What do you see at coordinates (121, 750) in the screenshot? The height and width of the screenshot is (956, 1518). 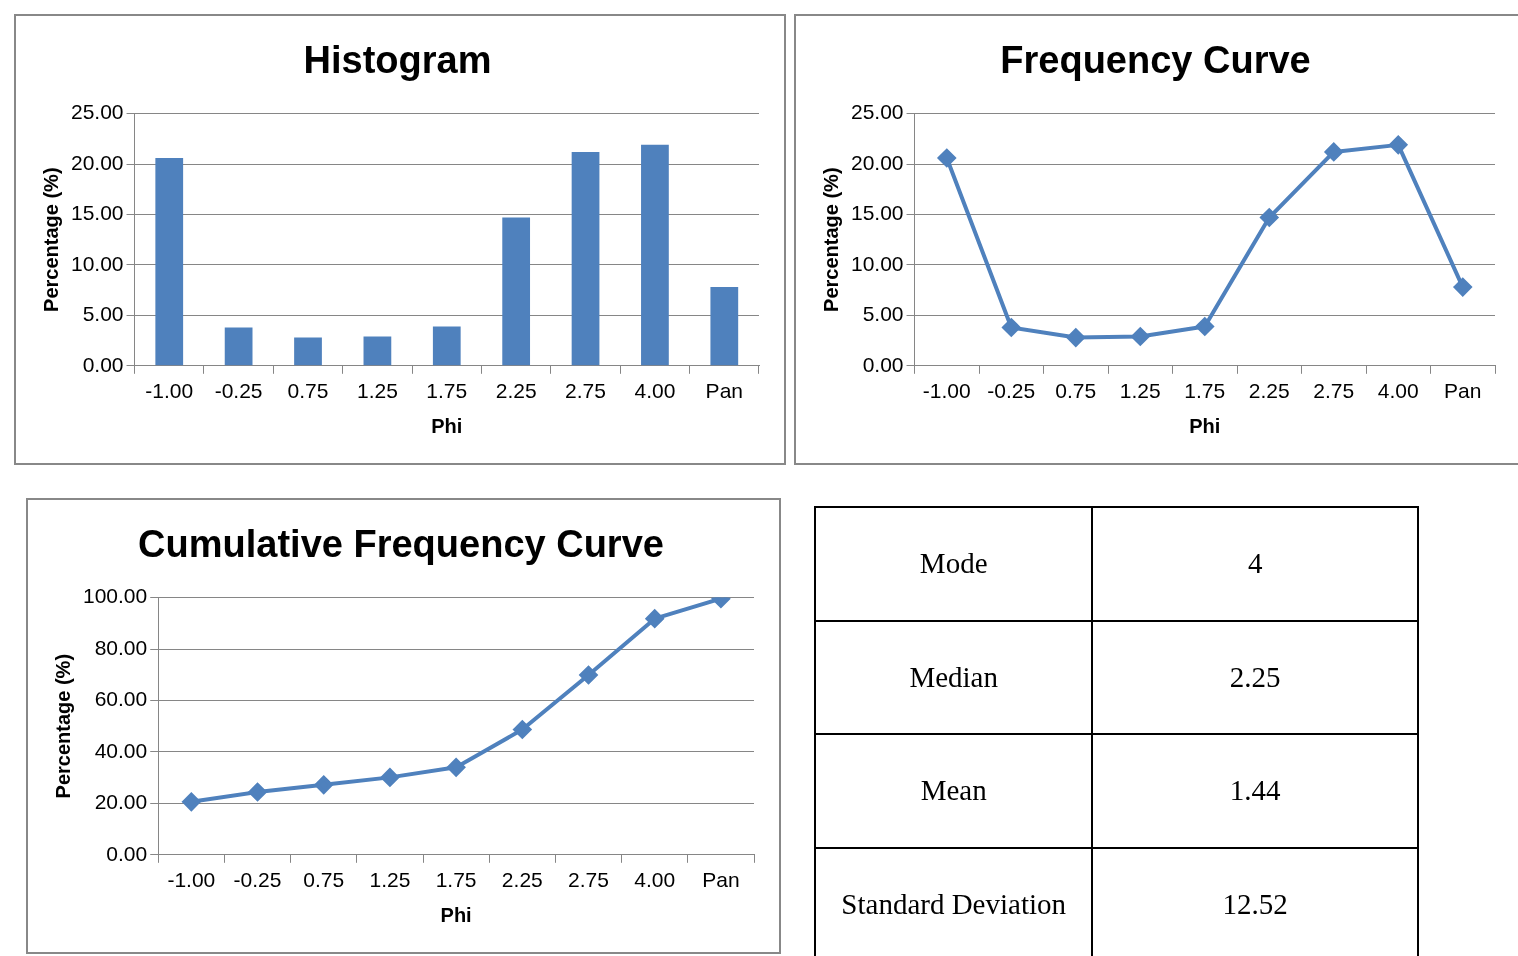 I see `y-tick-label: 40.00` at bounding box center [121, 750].